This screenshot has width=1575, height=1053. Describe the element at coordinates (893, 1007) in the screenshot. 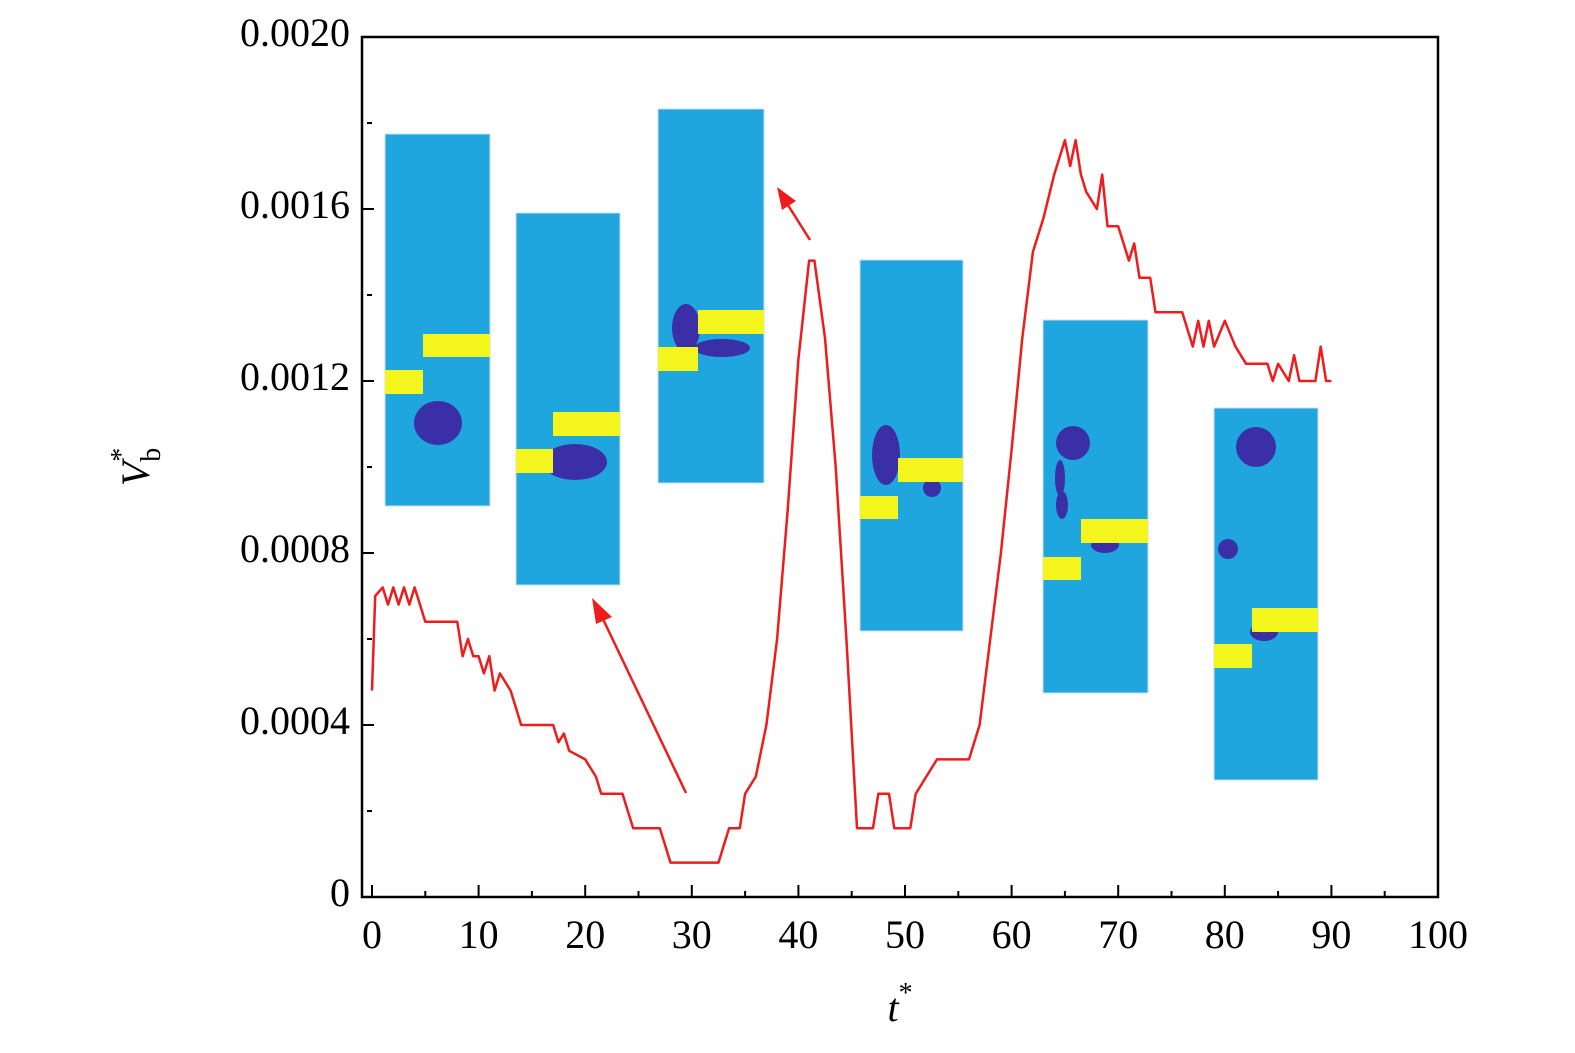

I see `x-label-text: t` at that location.